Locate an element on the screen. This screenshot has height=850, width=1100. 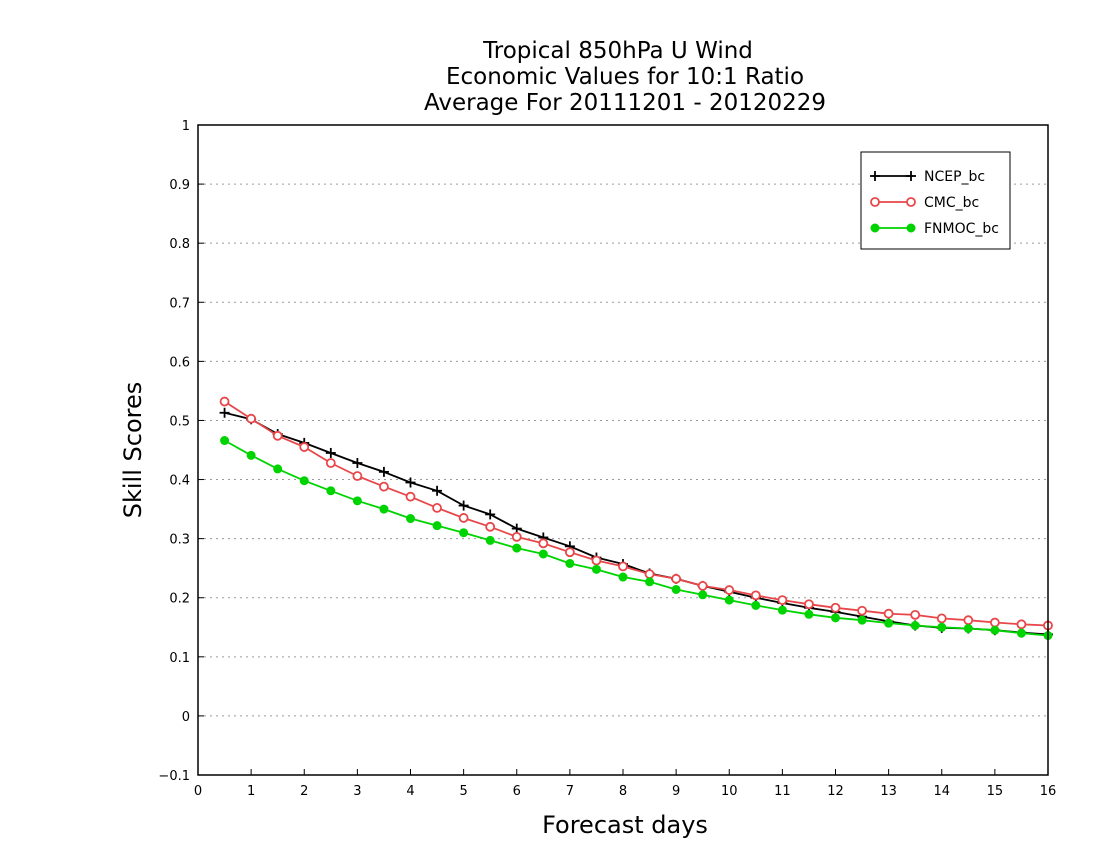
legend-item-cmc-bc: CMC_bc is located at coordinates (924, 203).